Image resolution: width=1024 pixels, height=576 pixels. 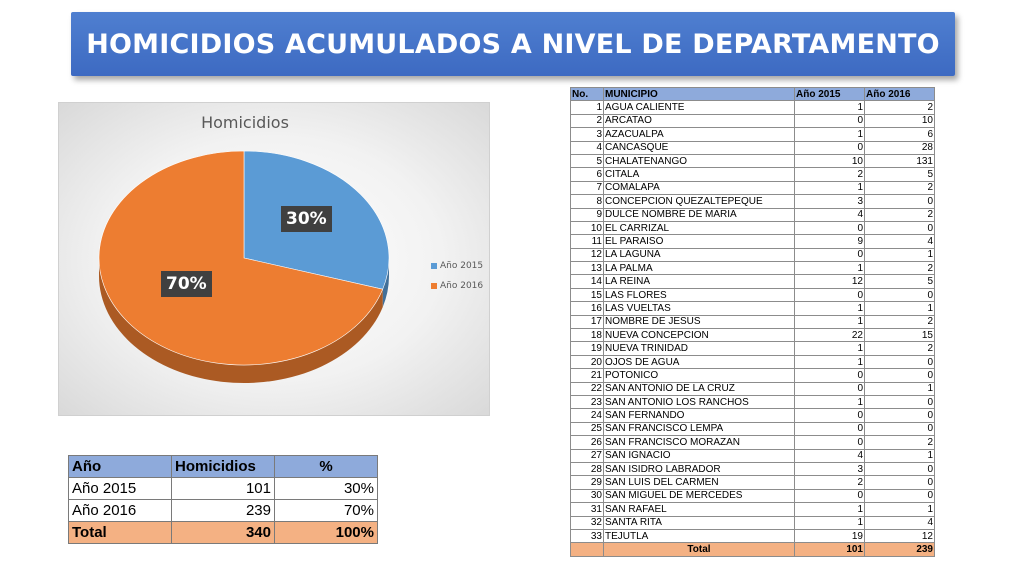 What do you see at coordinates (752, 469) in the screenshot?
I see `municipio-row: 28 SAN ISIDRO LABRADOR 3 0` at bounding box center [752, 469].